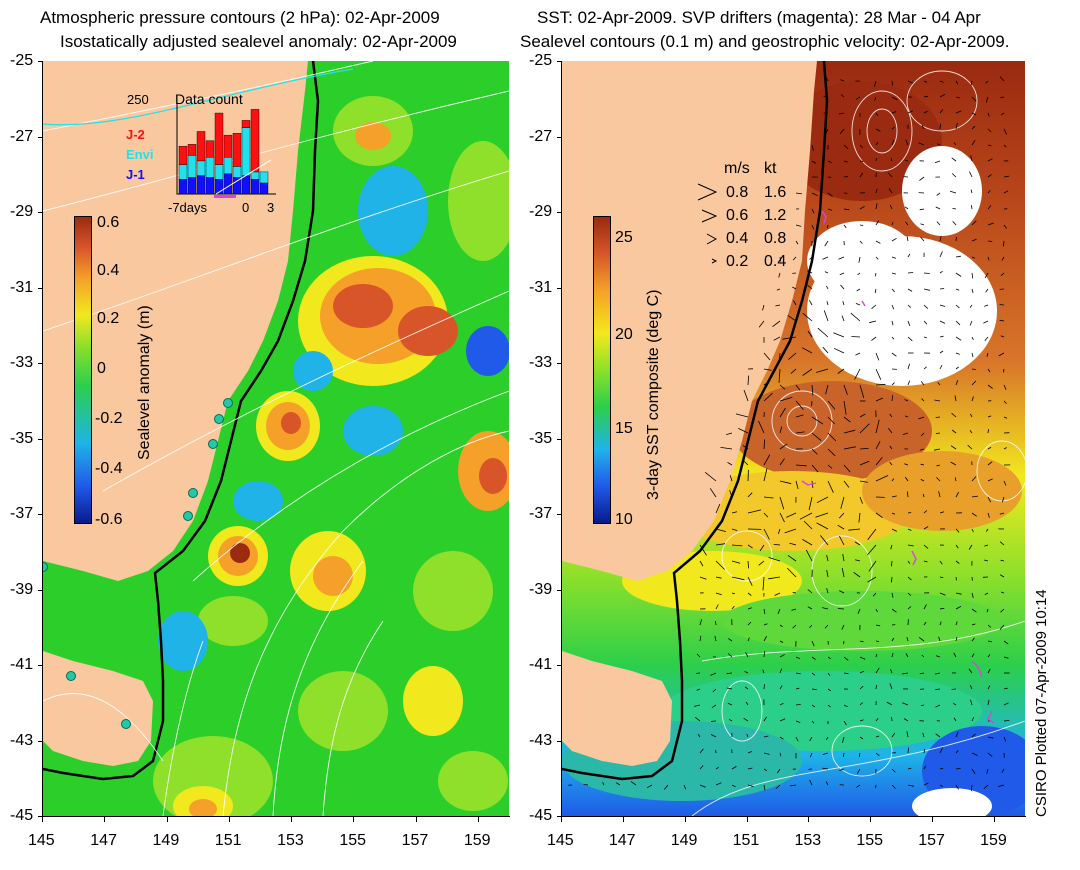 The height and width of the screenshot is (870, 1080). I want to click on right-lon-tick: 157, so click(931, 840).